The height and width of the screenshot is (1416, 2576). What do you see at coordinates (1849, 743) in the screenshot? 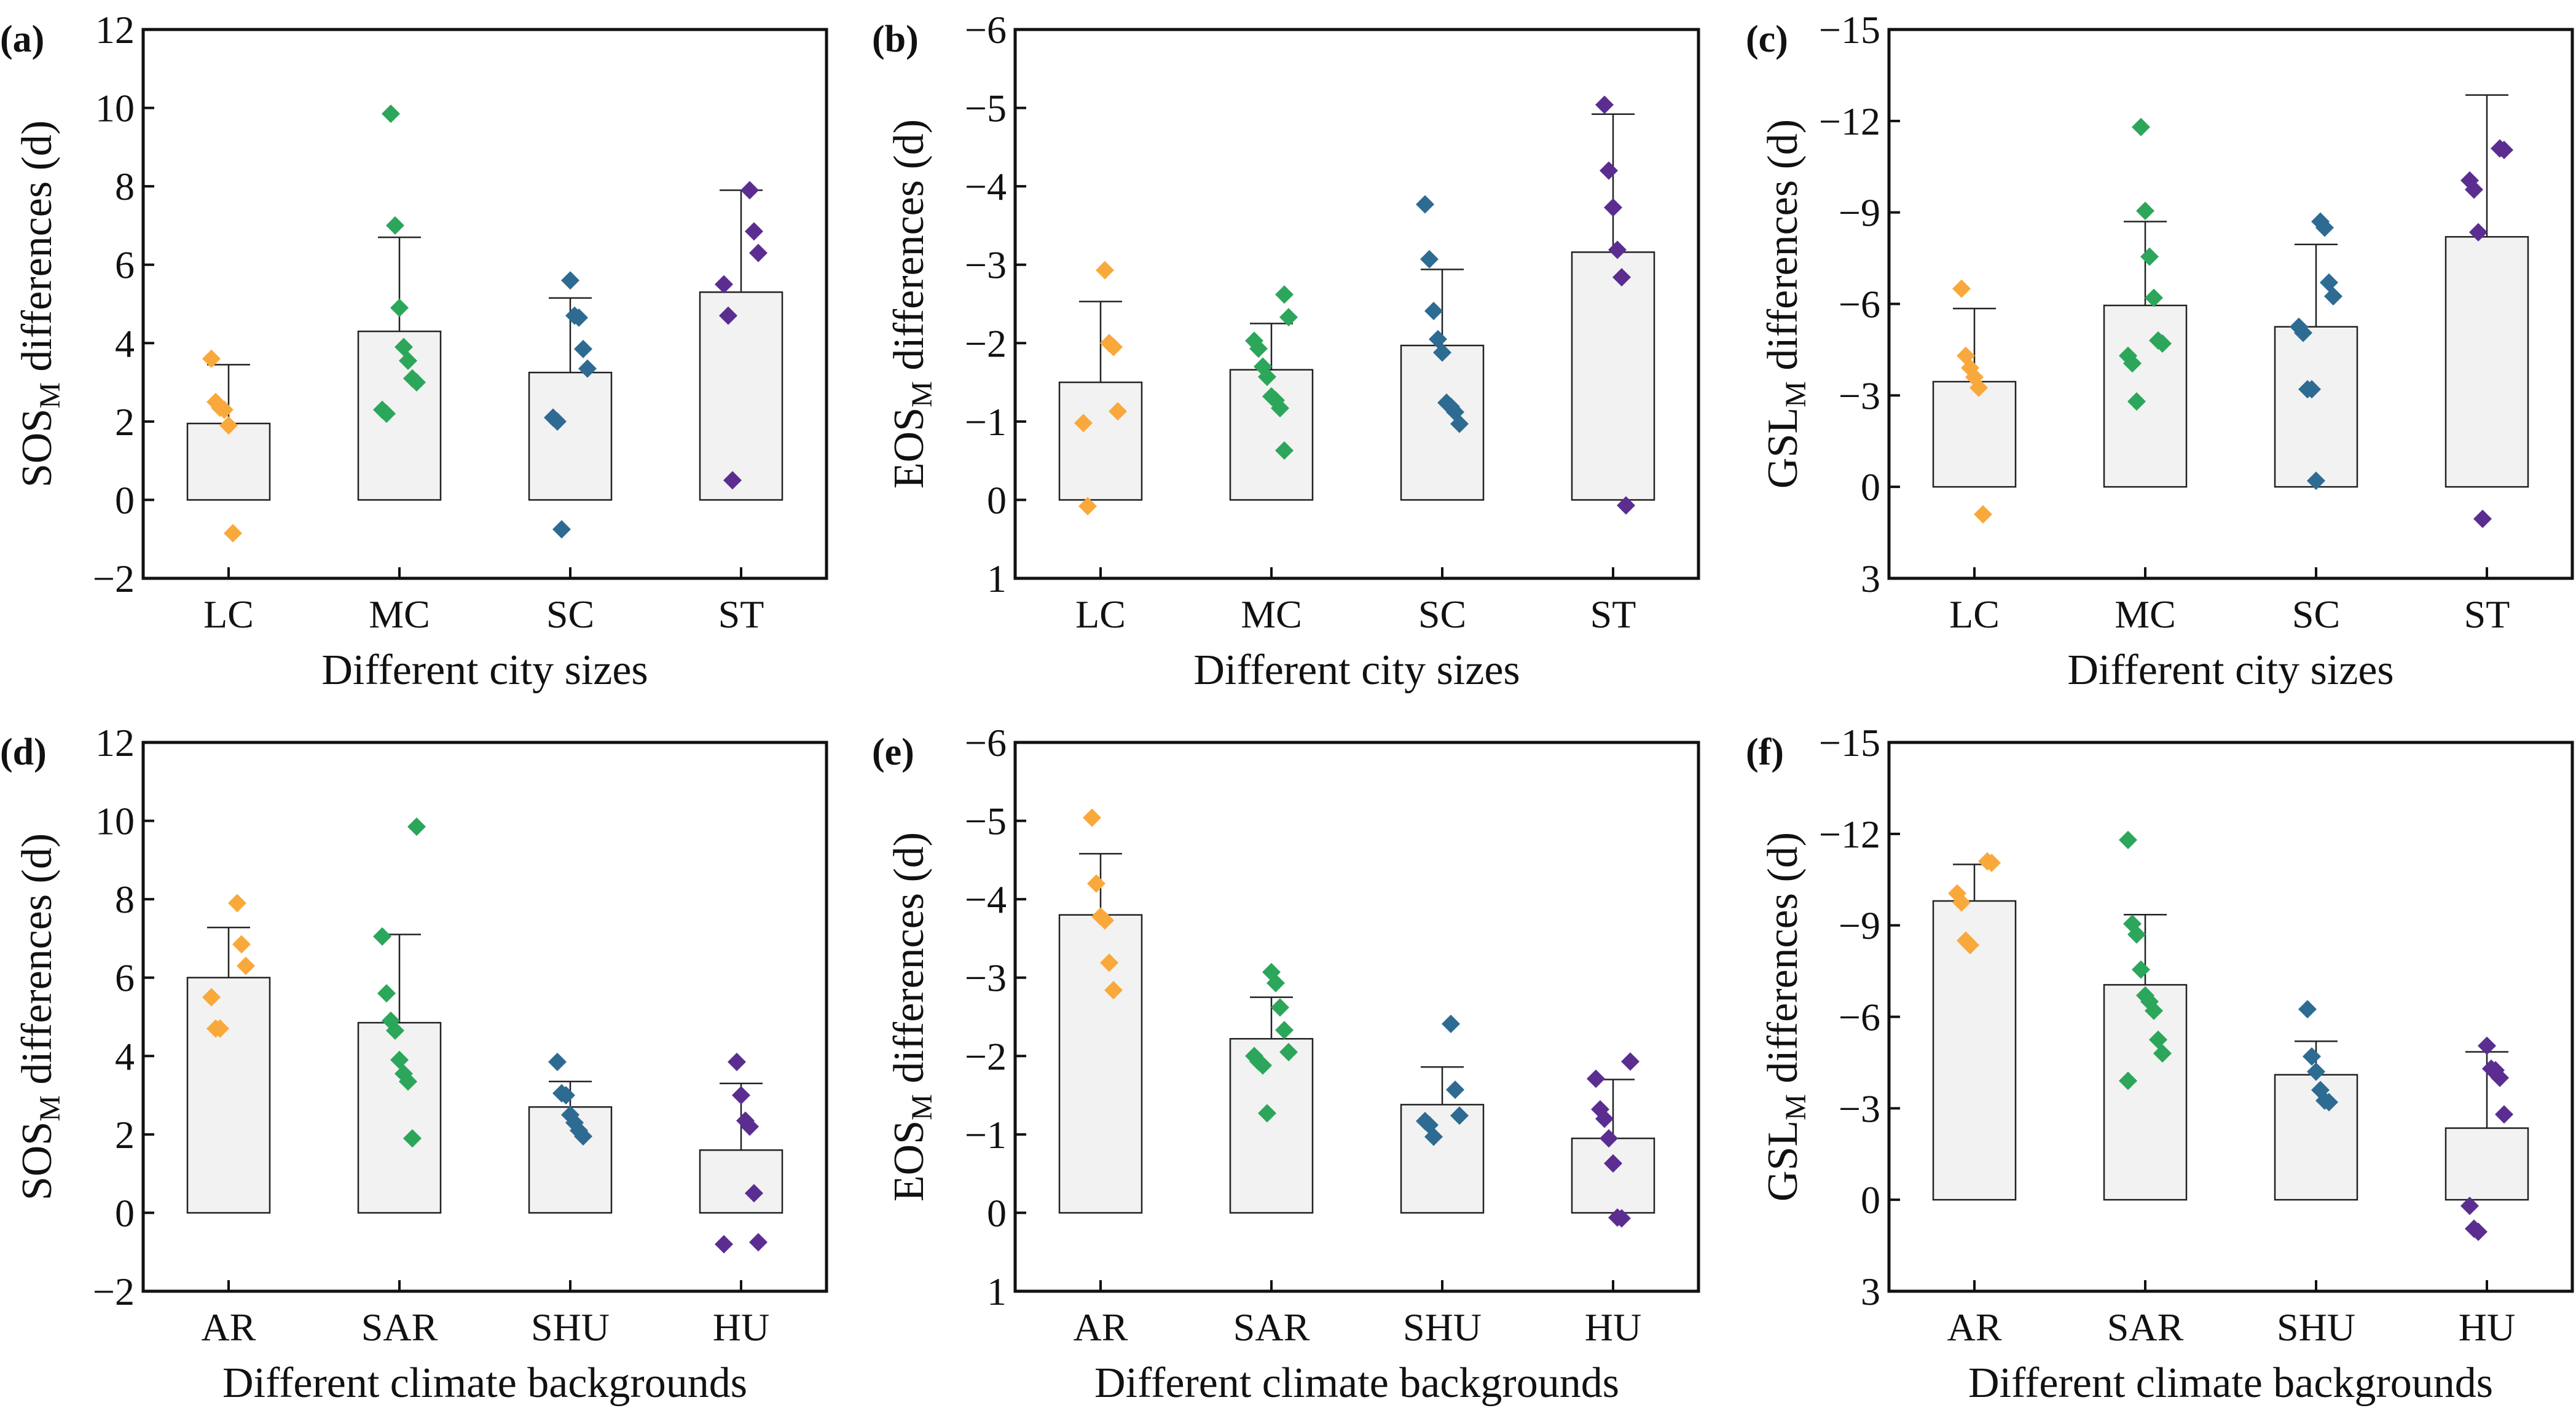
I see `y-tick-label: −15` at bounding box center [1849, 743].